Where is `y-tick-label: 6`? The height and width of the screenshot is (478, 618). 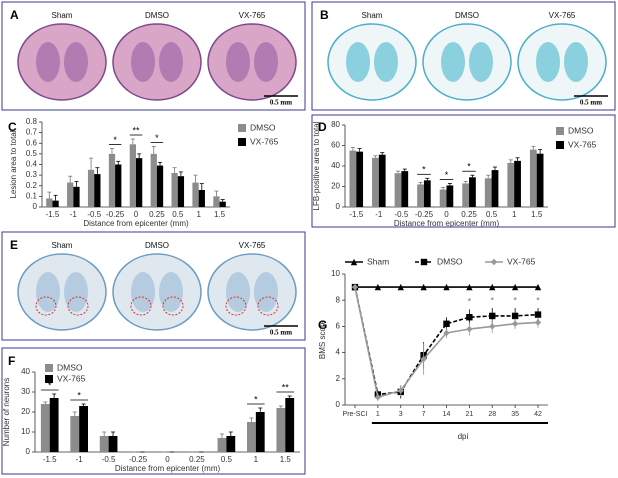 y-tick-label: 6 is located at coordinates (338, 326).